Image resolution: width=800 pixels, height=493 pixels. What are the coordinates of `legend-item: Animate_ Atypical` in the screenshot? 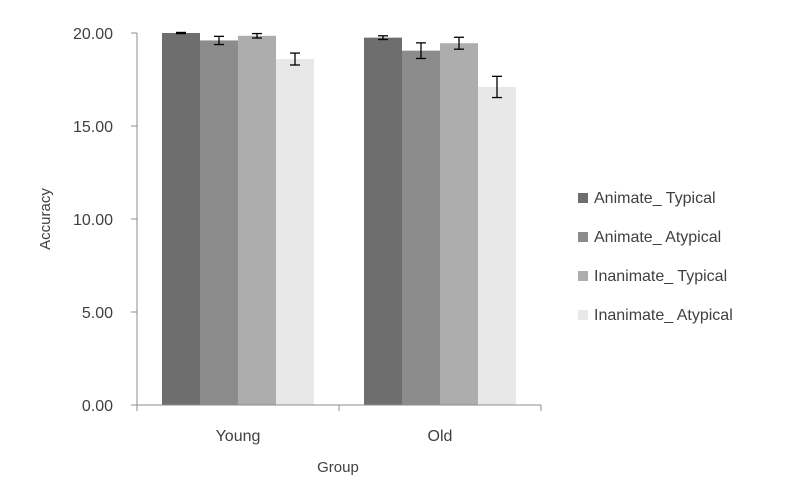 It's located at (649, 237).